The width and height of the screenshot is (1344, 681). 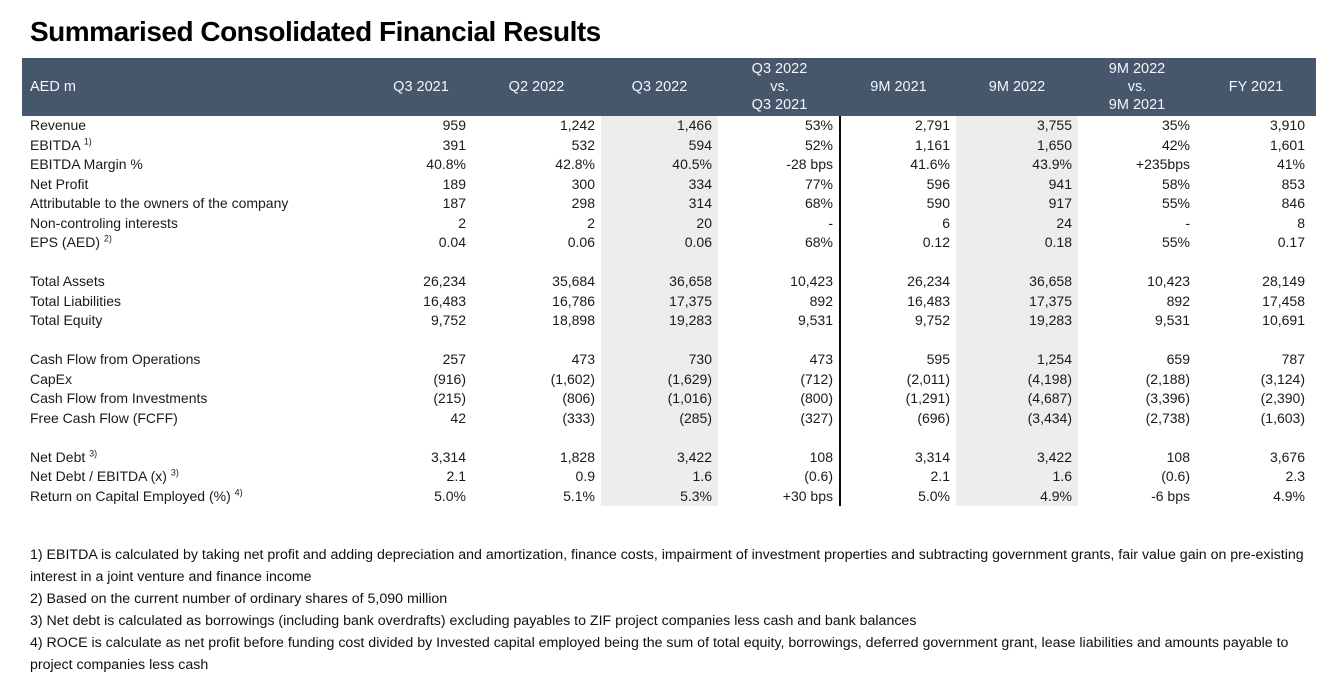 I want to click on value-cell: 941, so click(x=1017, y=184).